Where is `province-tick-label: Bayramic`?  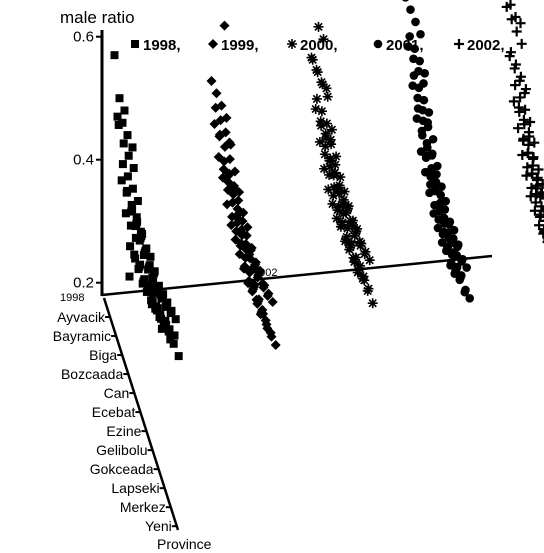 province-tick-label: Bayramic is located at coordinates (82, 336).